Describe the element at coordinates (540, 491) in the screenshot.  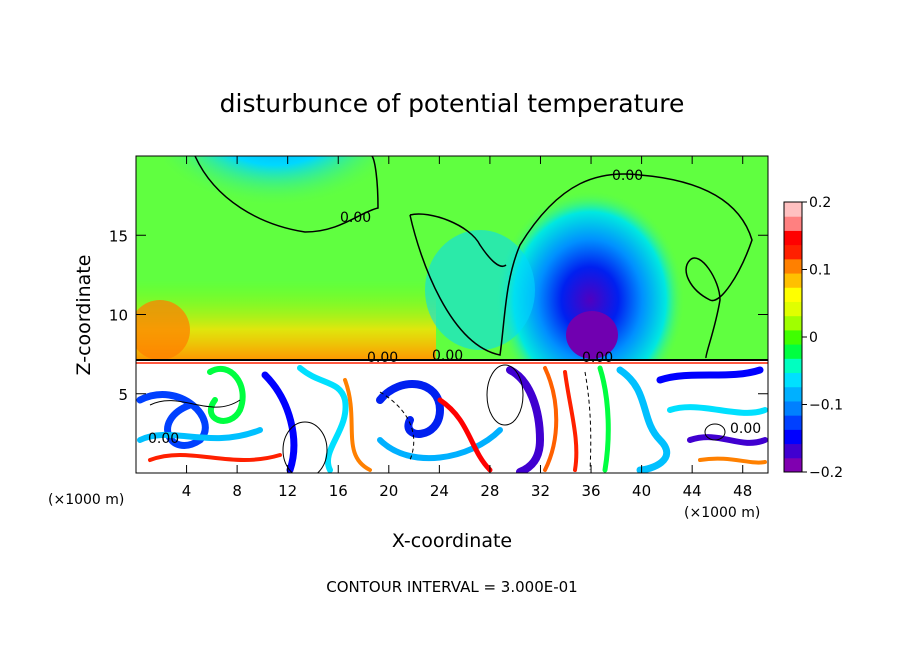
I see `x-tick-label: 32` at that location.